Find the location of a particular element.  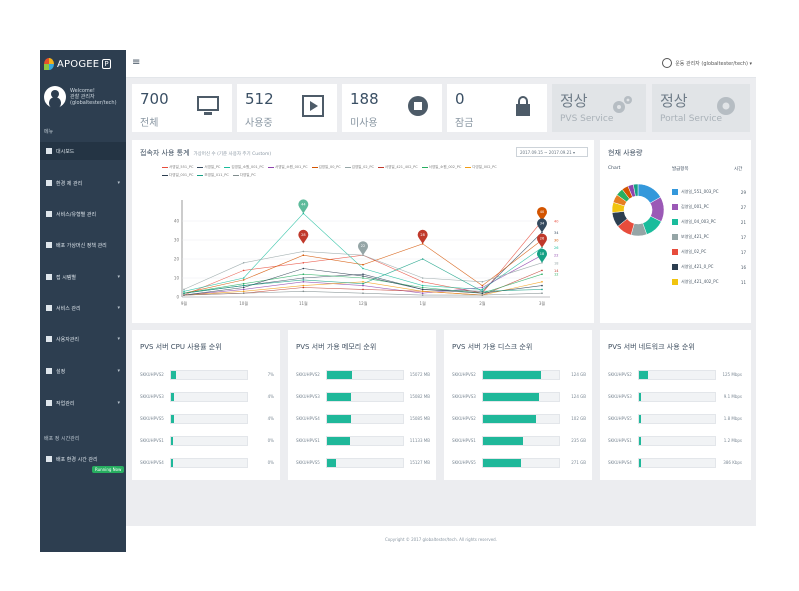

document-icon is located at coordinates (49, 403).